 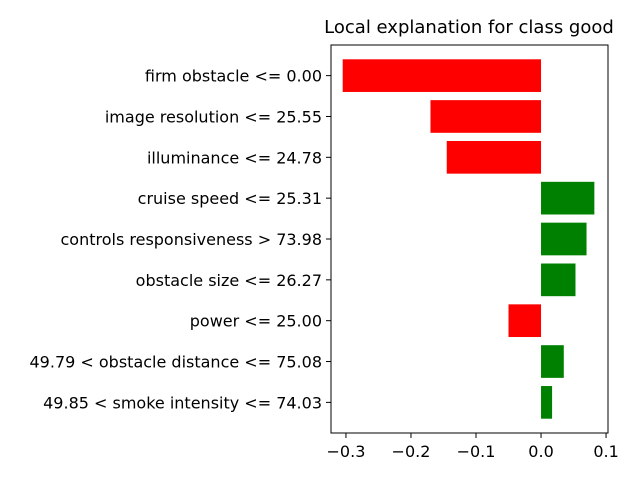 I want to click on y-tick-label: 49.79 < obstacle distance <= 75.08, so click(x=176, y=362).